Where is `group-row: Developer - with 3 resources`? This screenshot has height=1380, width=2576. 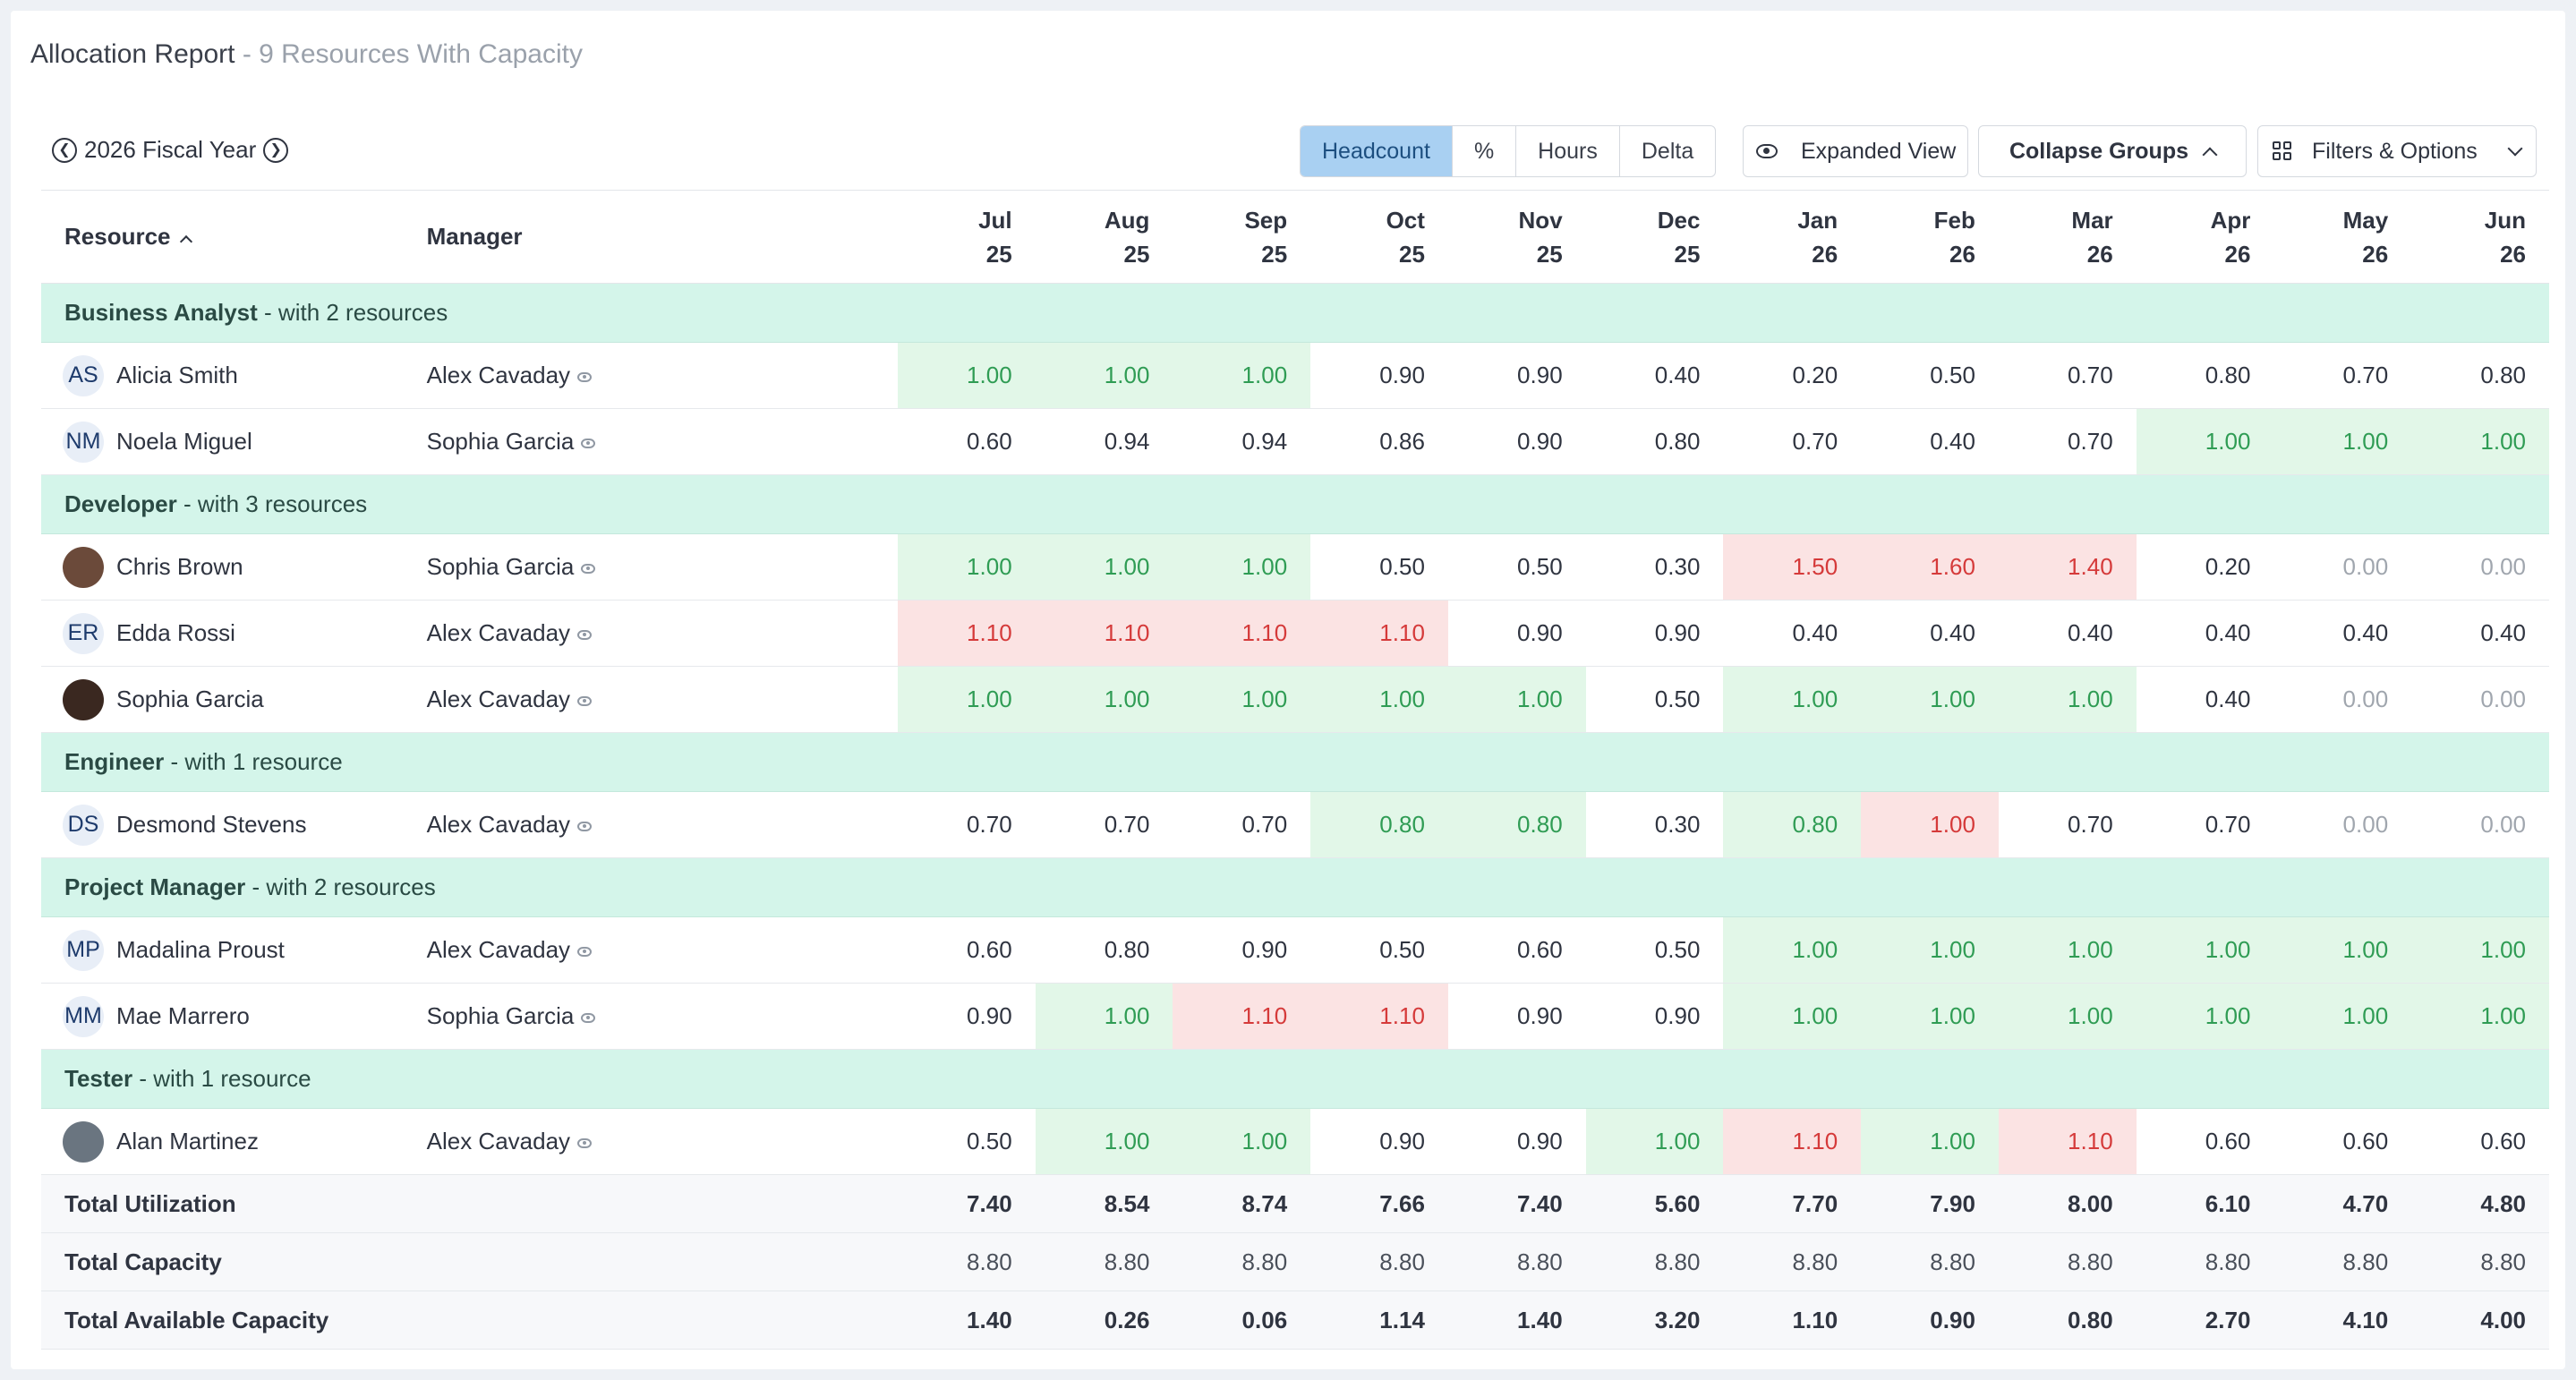 group-row: Developer - with 3 resources is located at coordinates (1295, 504).